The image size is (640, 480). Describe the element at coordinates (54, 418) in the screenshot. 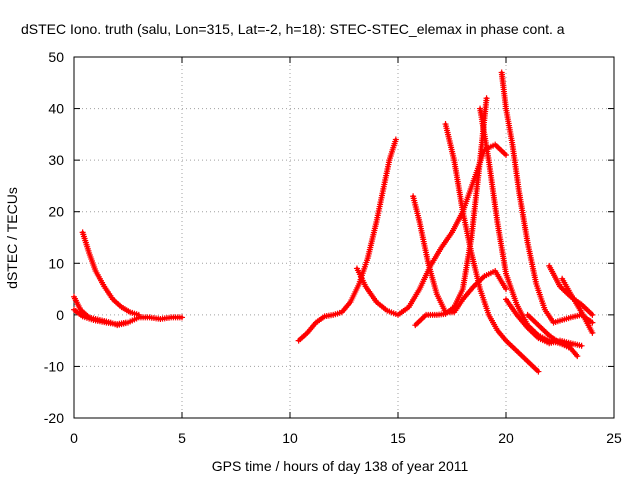

I see `y-tick-label: -20` at that location.